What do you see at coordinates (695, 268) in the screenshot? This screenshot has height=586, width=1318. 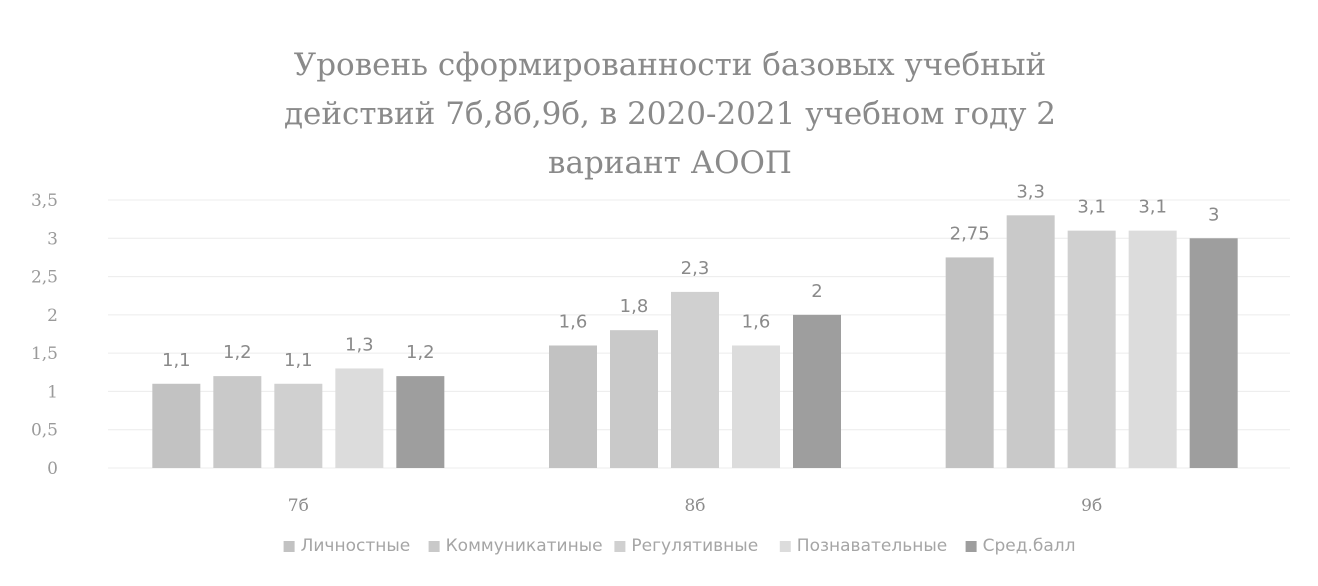 I see `data-label: 2,3` at bounding box center [695, 268].